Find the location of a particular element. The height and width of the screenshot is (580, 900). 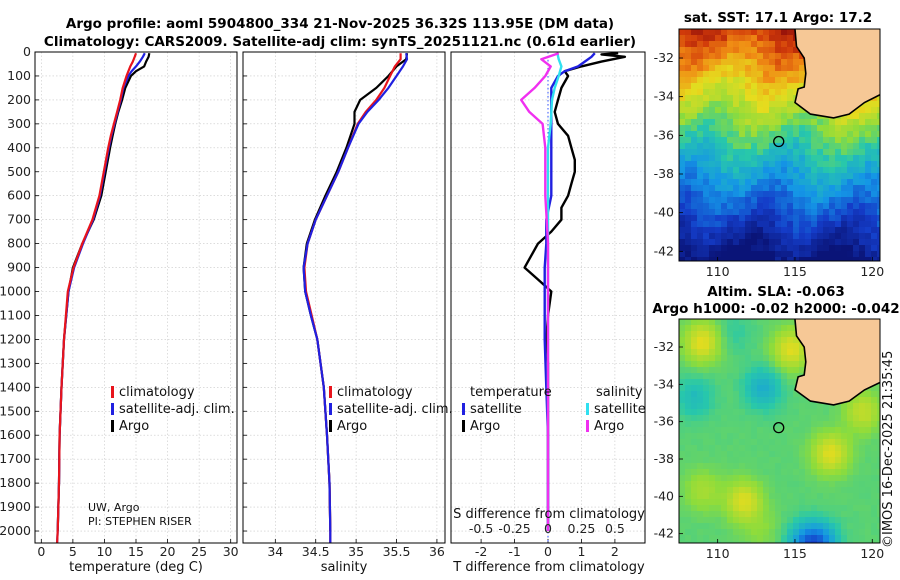

x-tick-label: 5 is located at coordinates (73, 551).